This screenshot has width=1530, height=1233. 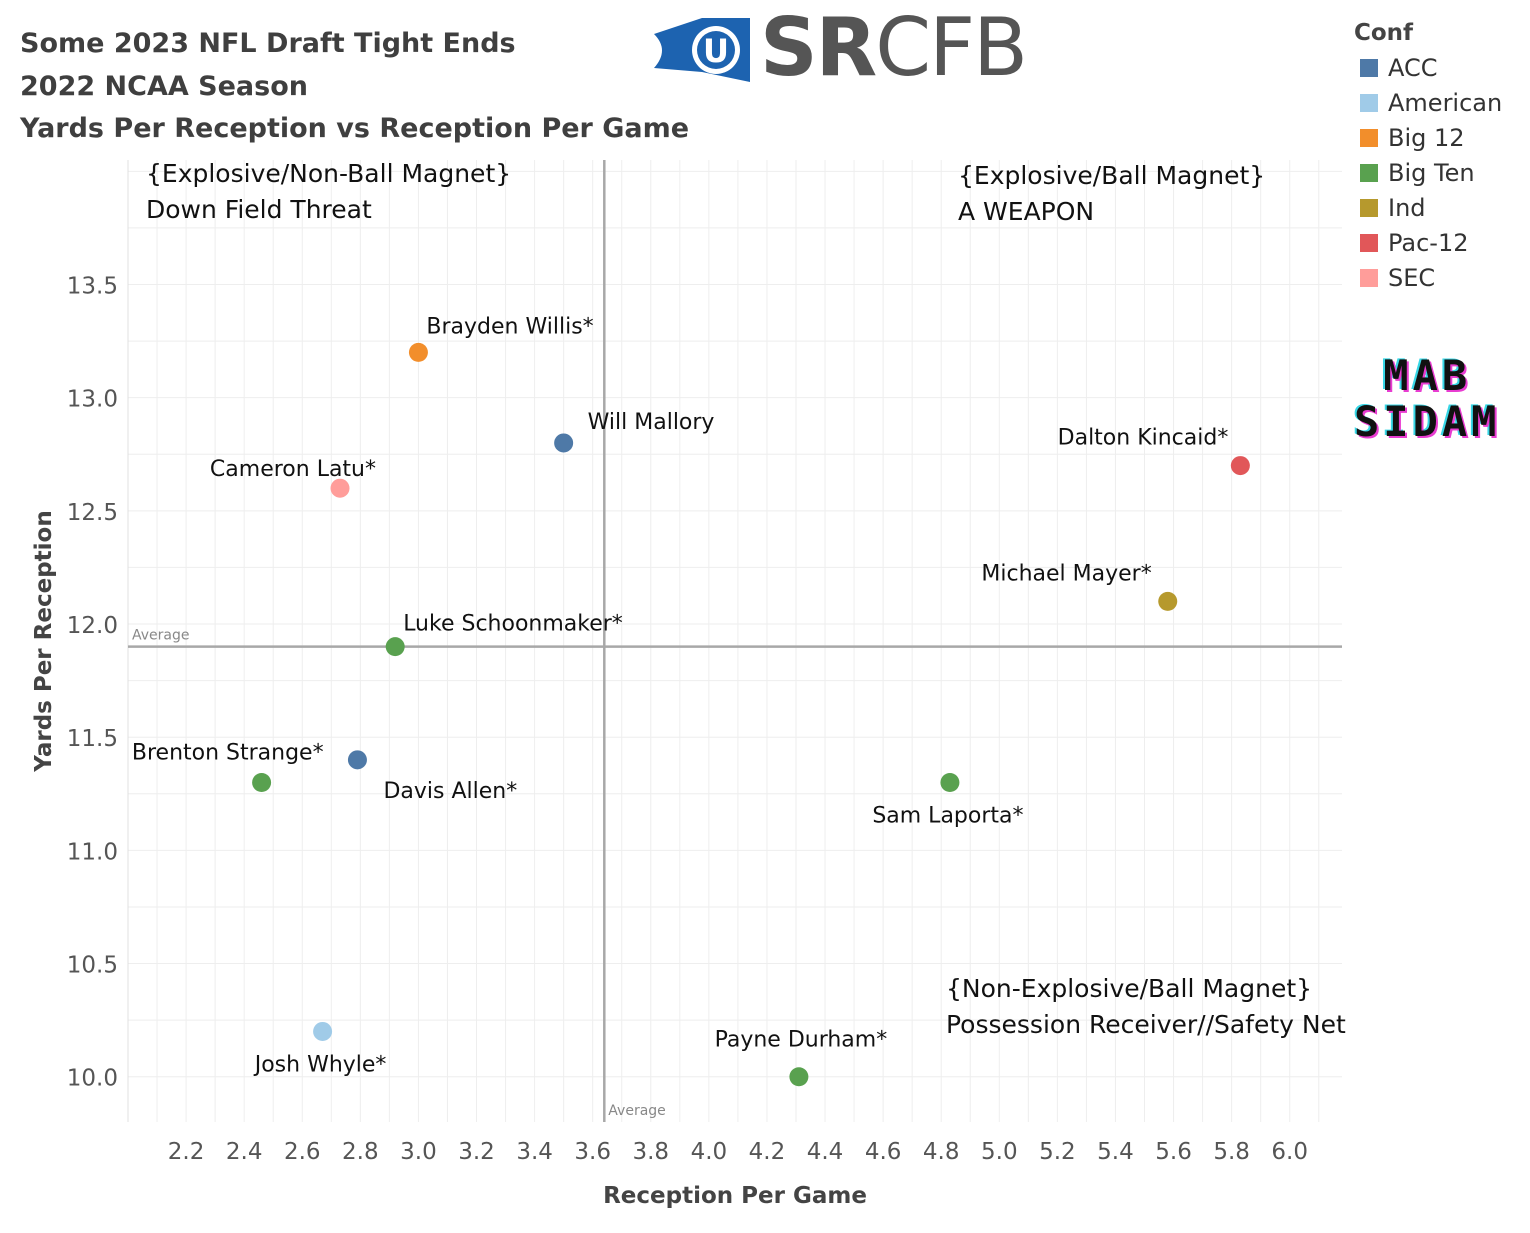 What do you see at coordinates (509, 326) in the screenshot?
I see `data-point-label: Brayden Willis*` at bounding box center [509, 326].